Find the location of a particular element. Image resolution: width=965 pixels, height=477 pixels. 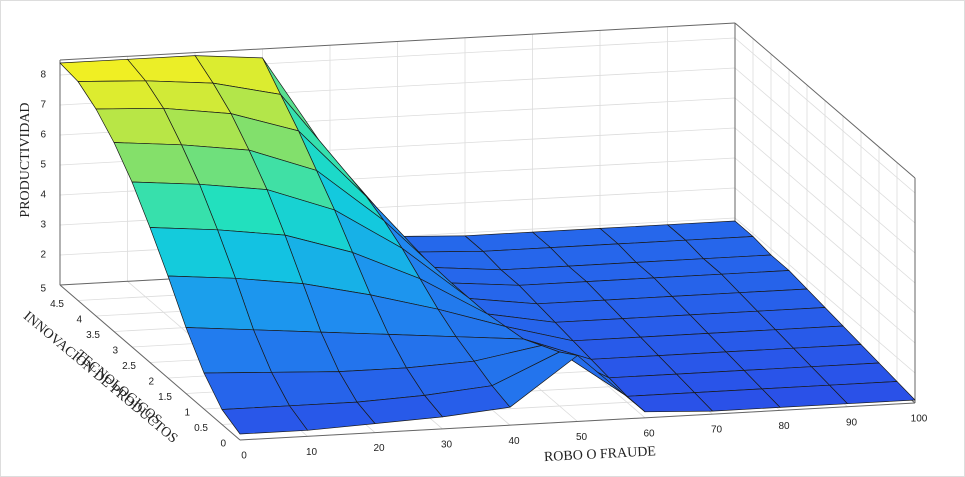

y-tick-label: 3.5 is located at coordinates (93, 335).